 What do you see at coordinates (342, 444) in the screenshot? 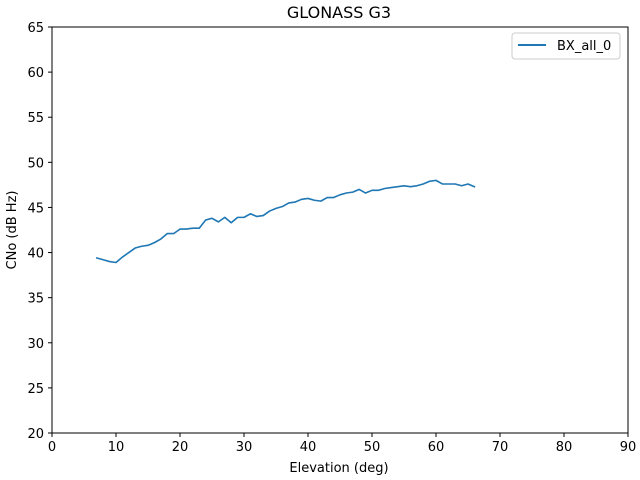
I see `x-axis: 0 10 20 30 40 50 60 70 80 90` at bounding box center [342, 444].